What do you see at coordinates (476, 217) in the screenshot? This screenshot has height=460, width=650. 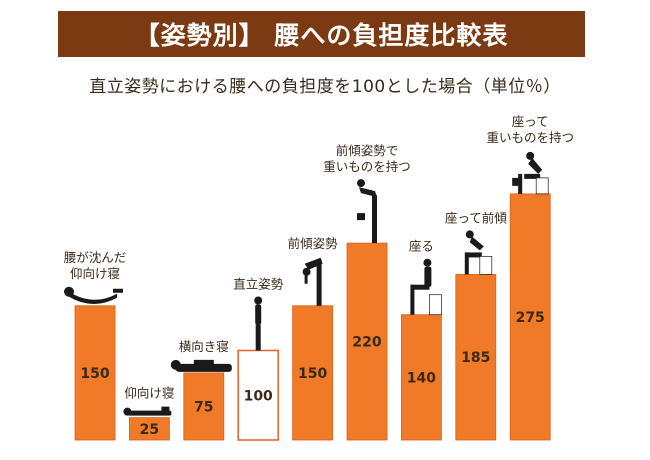 I see `category-label-7-0: 座って前傾` at bounding box center [476, 217].